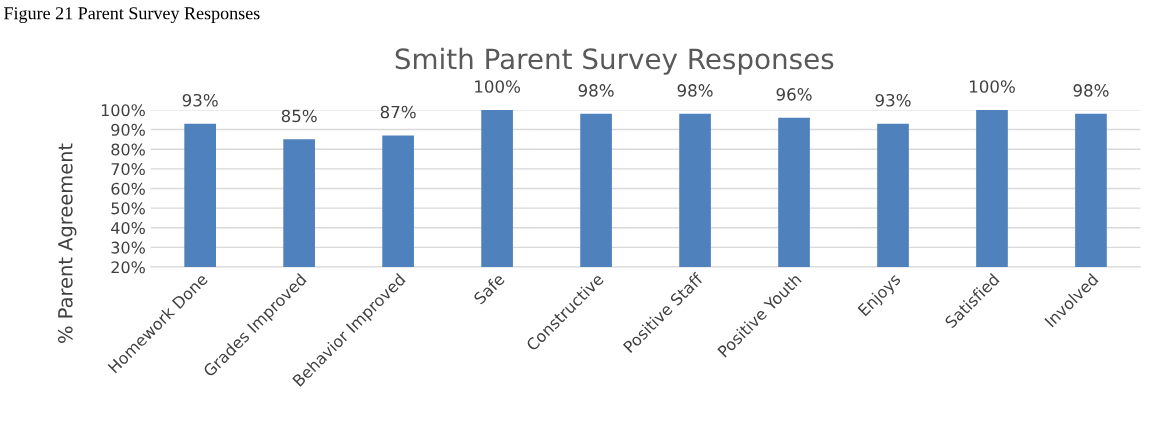 This screenshot has width=1159, height=445. What do you see at coordinates (128, 228) in the screenshot?
I see `y-tick-label: 40%` at bounding box center [128, 228].